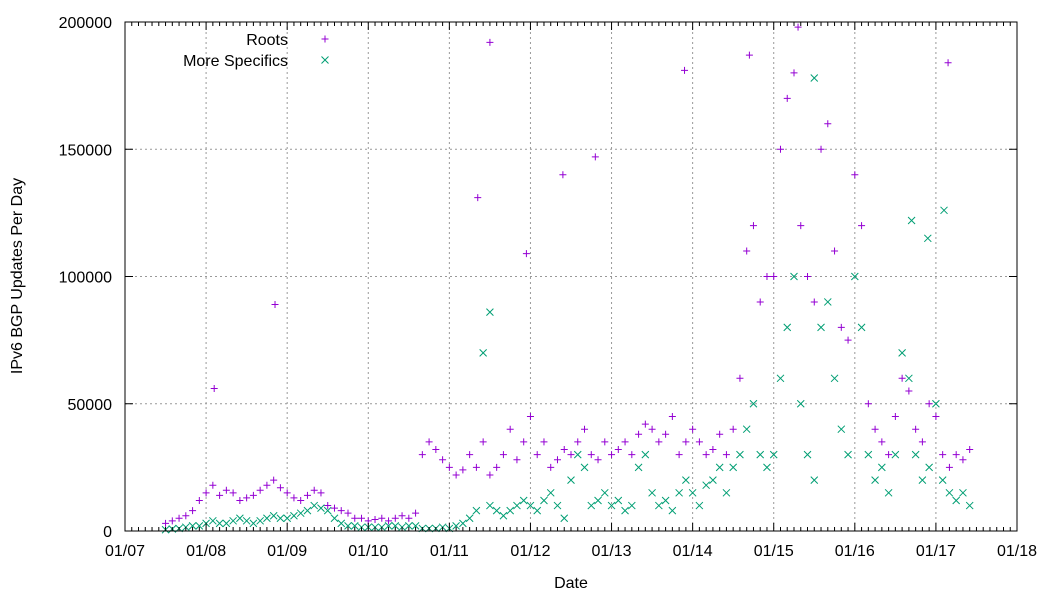  What do you see at coordinates (936, 551) in the screenshot?
I see `x-tick-label: 01/17` at bounding box center [936, 551].